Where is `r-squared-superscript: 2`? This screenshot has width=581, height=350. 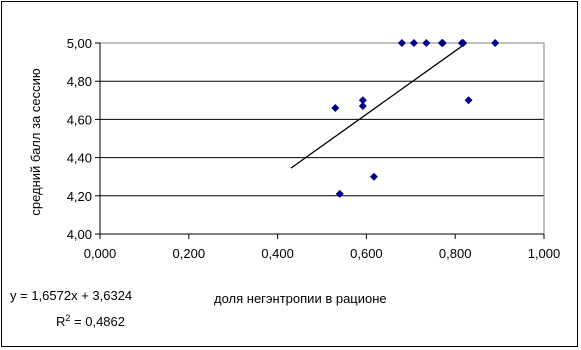
r-squared-superscript: 2 is located at coordinates (67, 318).